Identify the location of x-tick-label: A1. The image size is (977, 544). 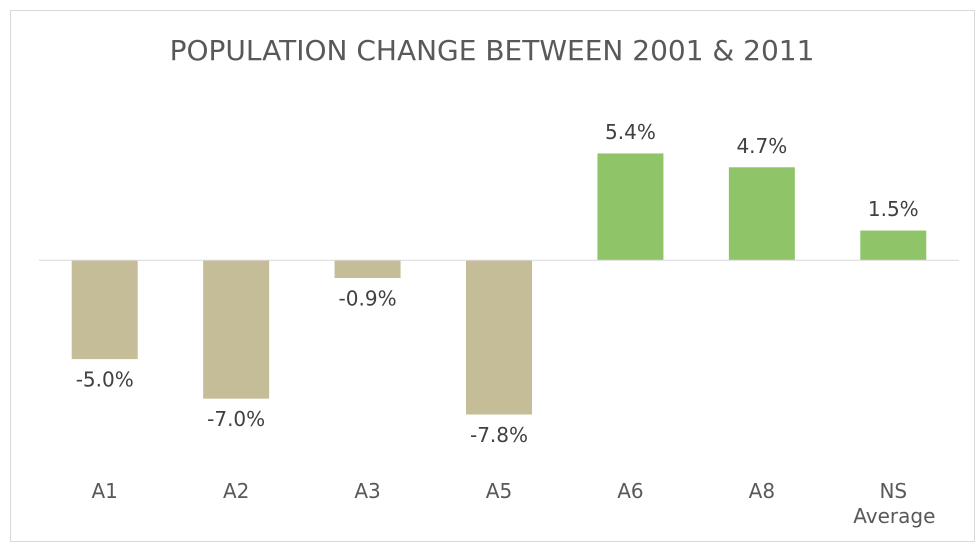
(104, 491).